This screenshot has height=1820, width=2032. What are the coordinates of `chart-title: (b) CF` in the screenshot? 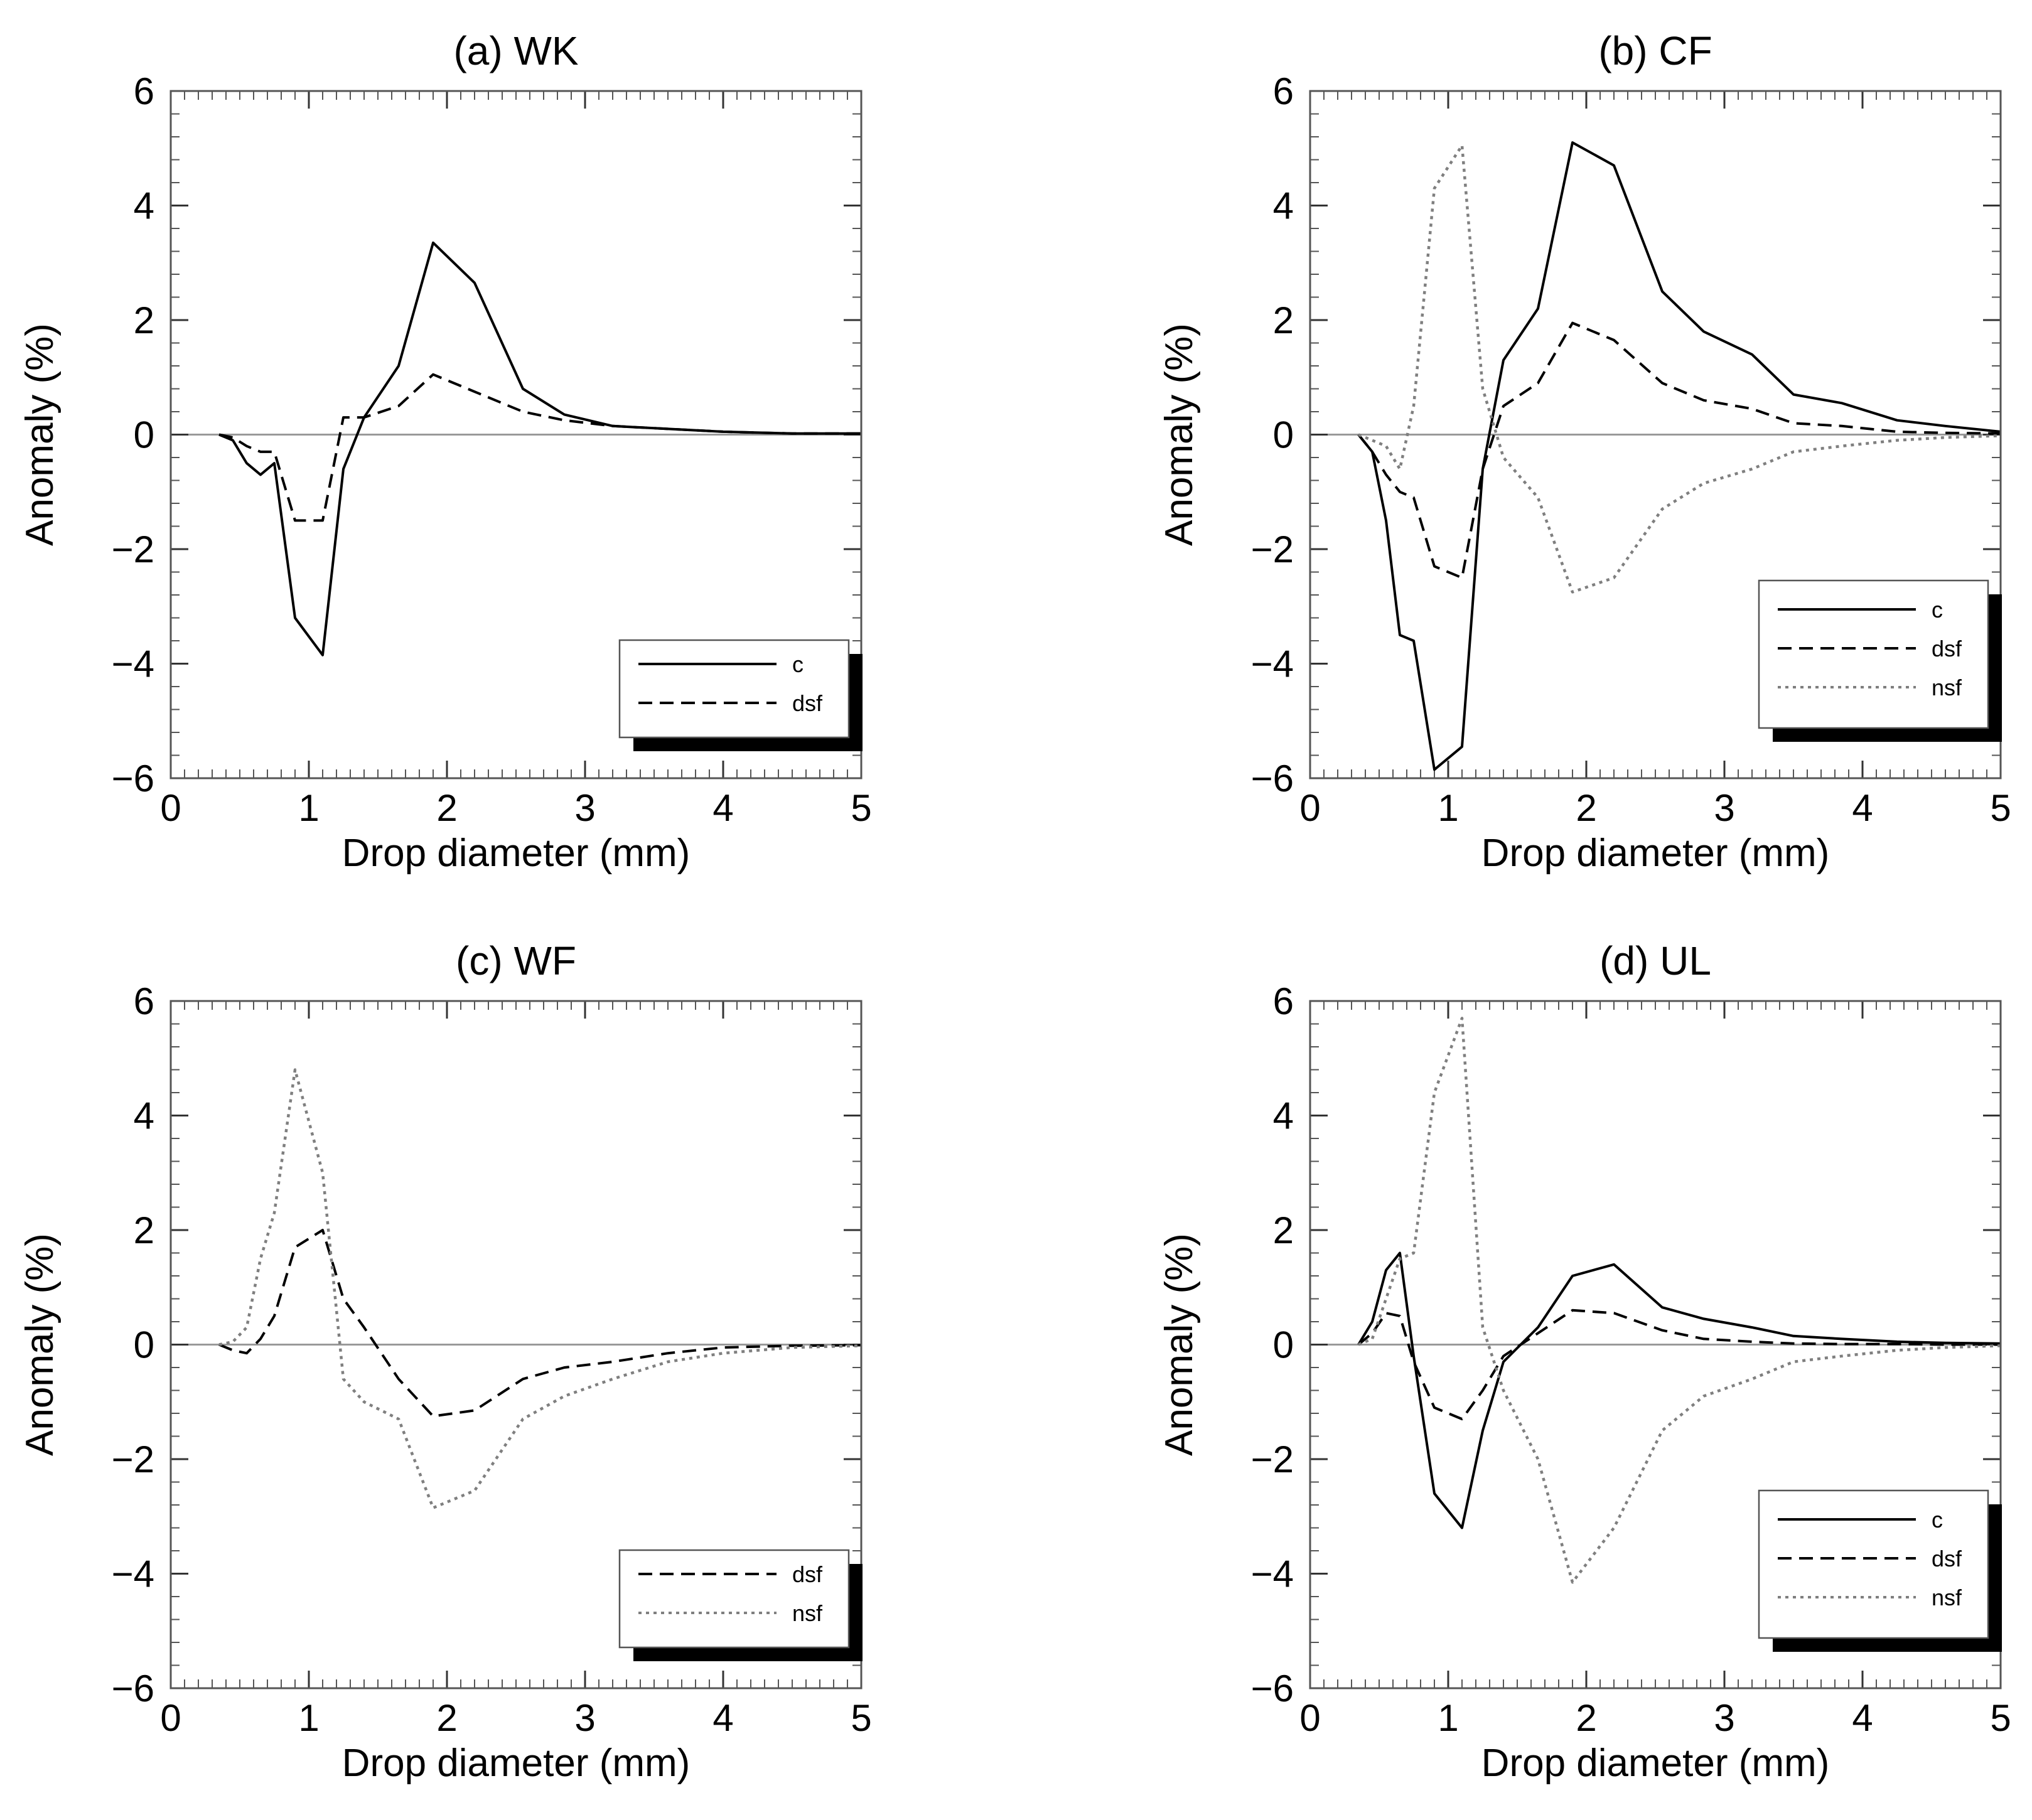 It's located at (1655, 50).